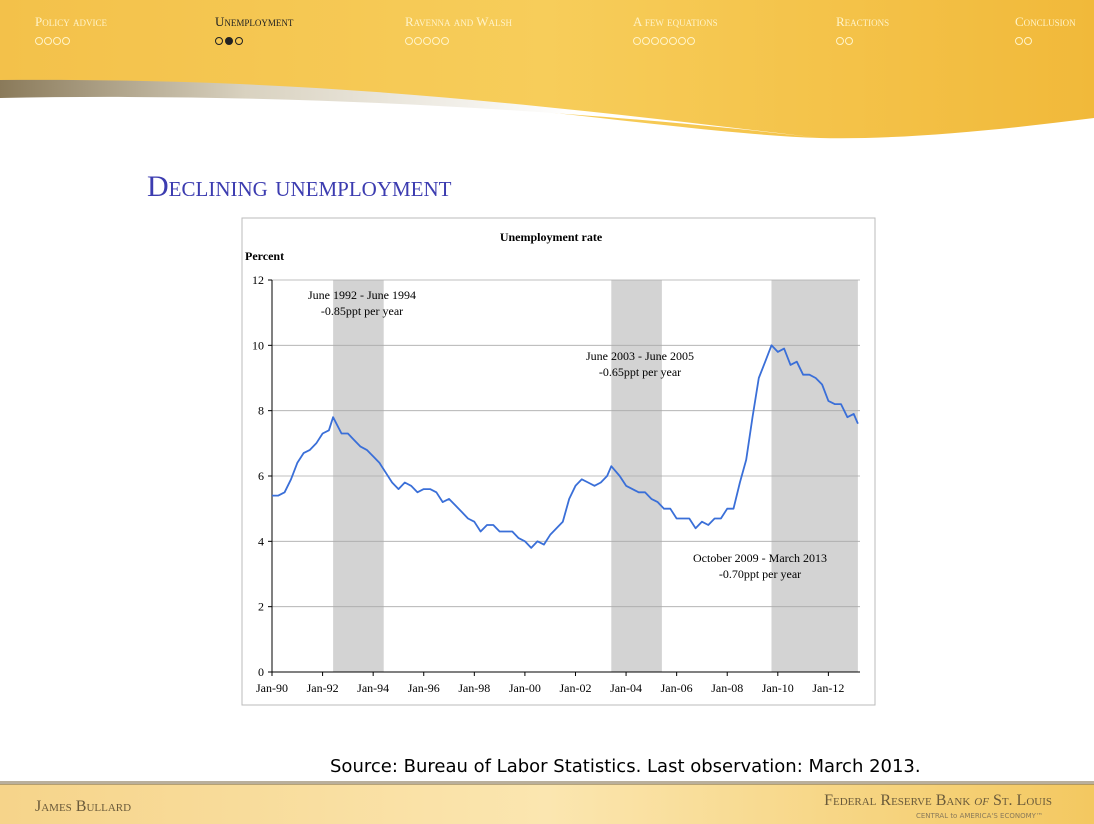 This screenshot has width=1094, height=824. What do you see at coordinates (575, 688) in the screenshot?
I see `x-tick-label: Jan-02` at bounding box center [575, 688].